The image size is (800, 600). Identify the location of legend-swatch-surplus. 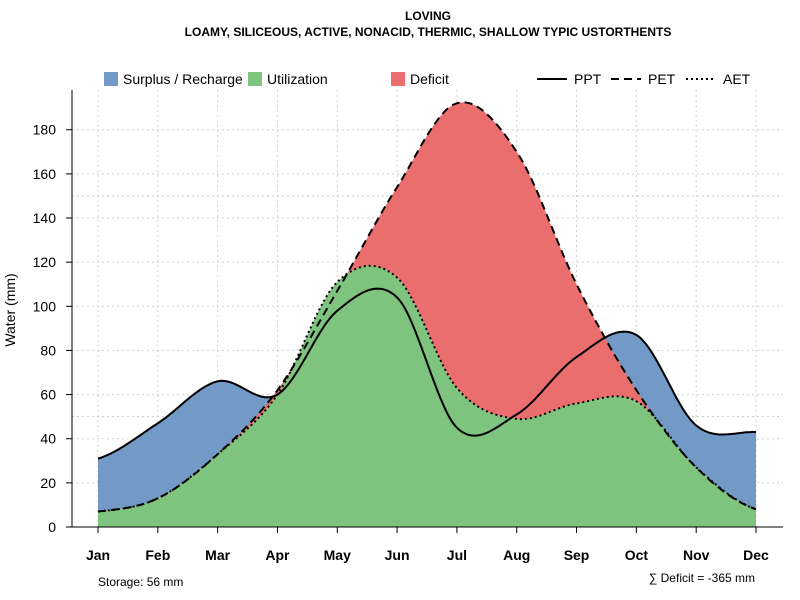
(111, 79).